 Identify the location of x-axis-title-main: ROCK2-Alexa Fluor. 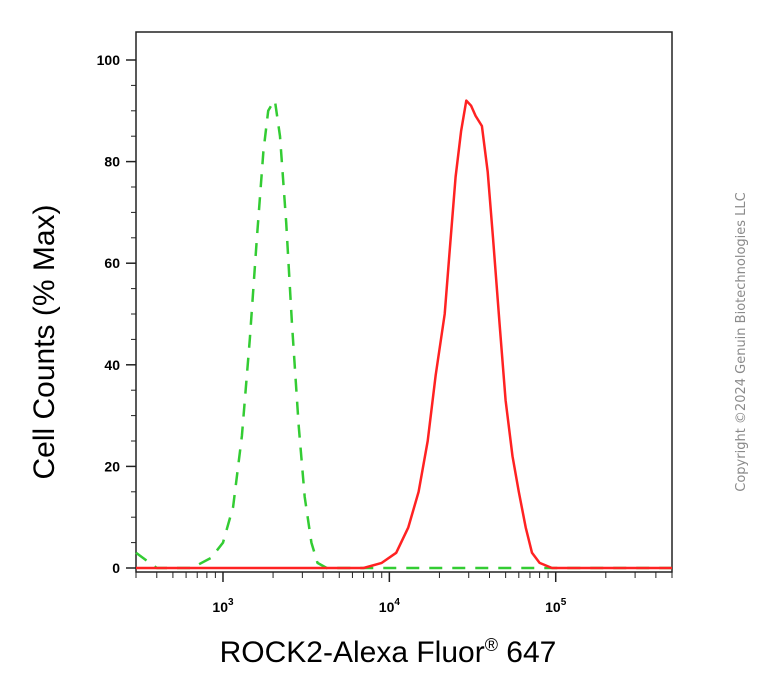
(352, 652).